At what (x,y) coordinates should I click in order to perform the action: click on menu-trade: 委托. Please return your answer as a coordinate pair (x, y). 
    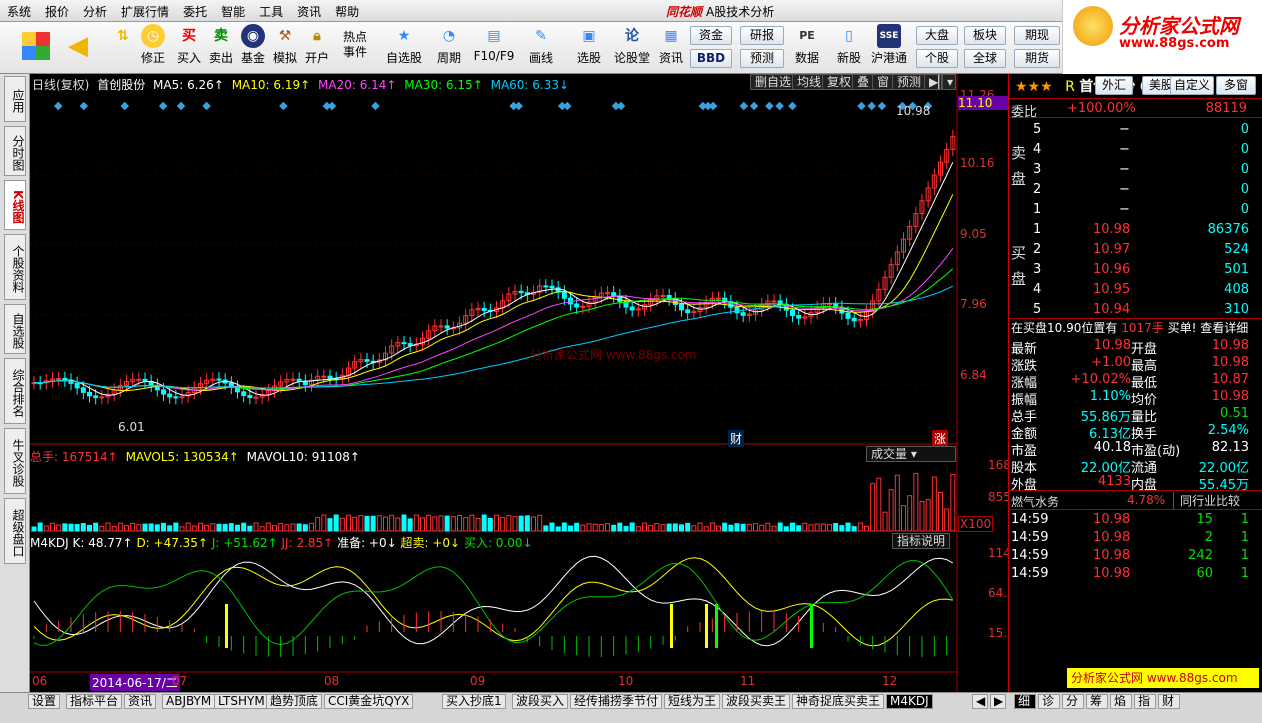
    Looking at the image, I should click on (195, 12).